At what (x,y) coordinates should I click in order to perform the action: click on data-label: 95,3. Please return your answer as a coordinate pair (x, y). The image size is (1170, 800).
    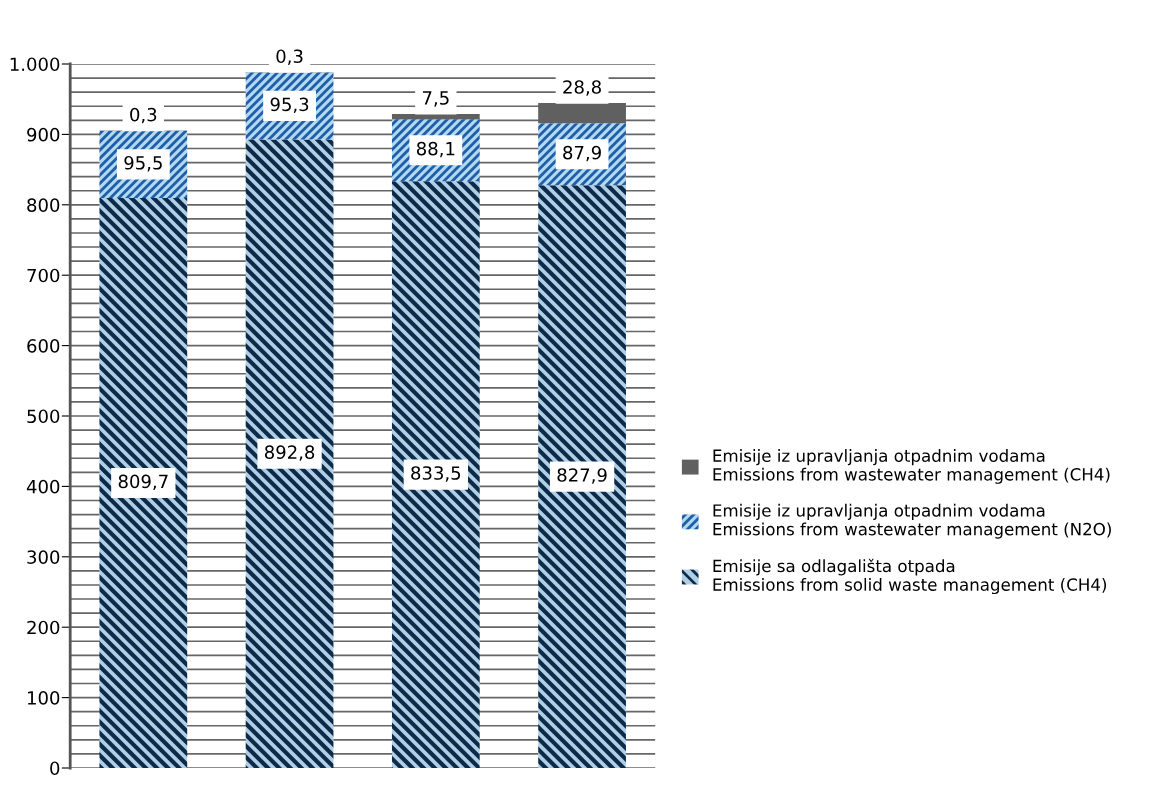
    Looking at the image, I should click on (289, 105).